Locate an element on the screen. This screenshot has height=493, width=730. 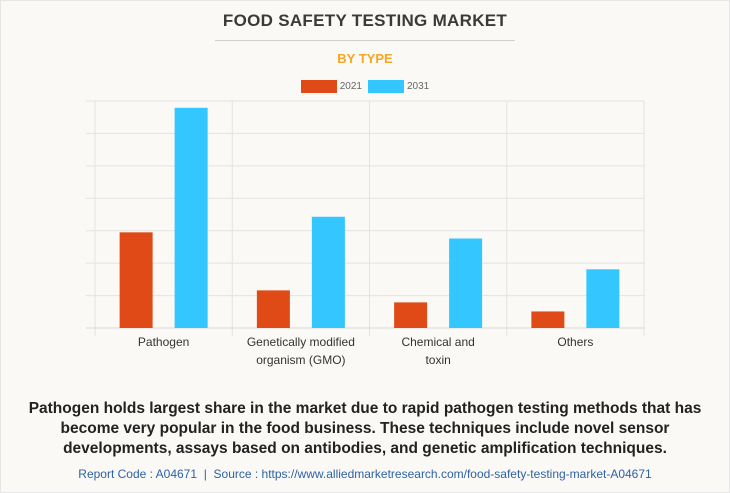
x-tick-label: Genetically modified is located at coordinates (301, 342).